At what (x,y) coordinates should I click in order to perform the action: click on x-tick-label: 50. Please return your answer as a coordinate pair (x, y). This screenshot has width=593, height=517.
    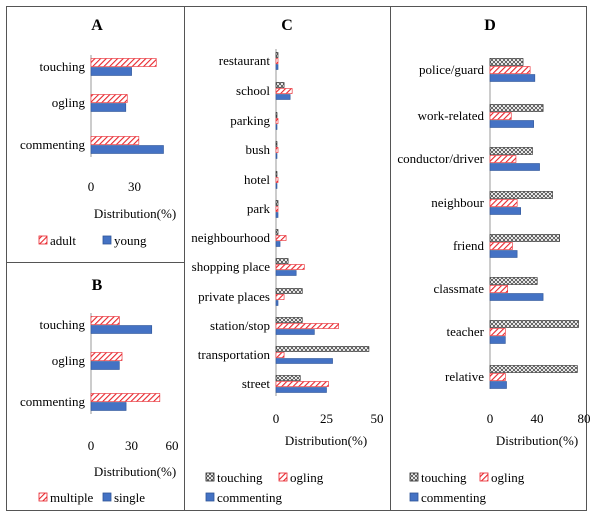
    Looking at the image, I should click on (377, 418).